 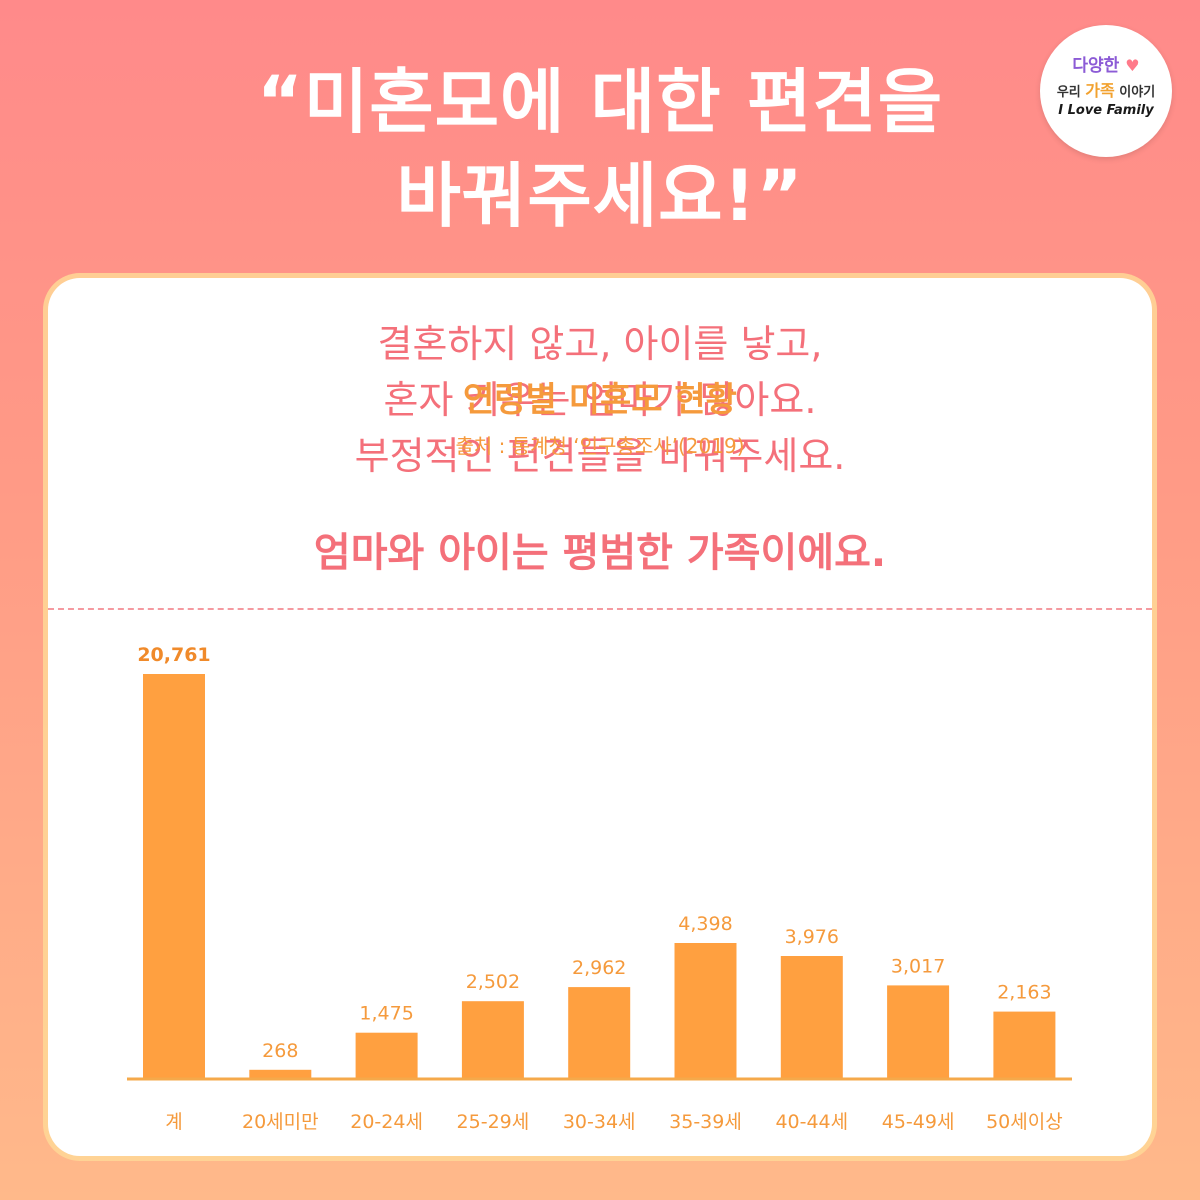 I want to click on logo-badge: 다양한 ♥ 우리 가족 이야기 I Love Family, so click(x=1106, y=91).